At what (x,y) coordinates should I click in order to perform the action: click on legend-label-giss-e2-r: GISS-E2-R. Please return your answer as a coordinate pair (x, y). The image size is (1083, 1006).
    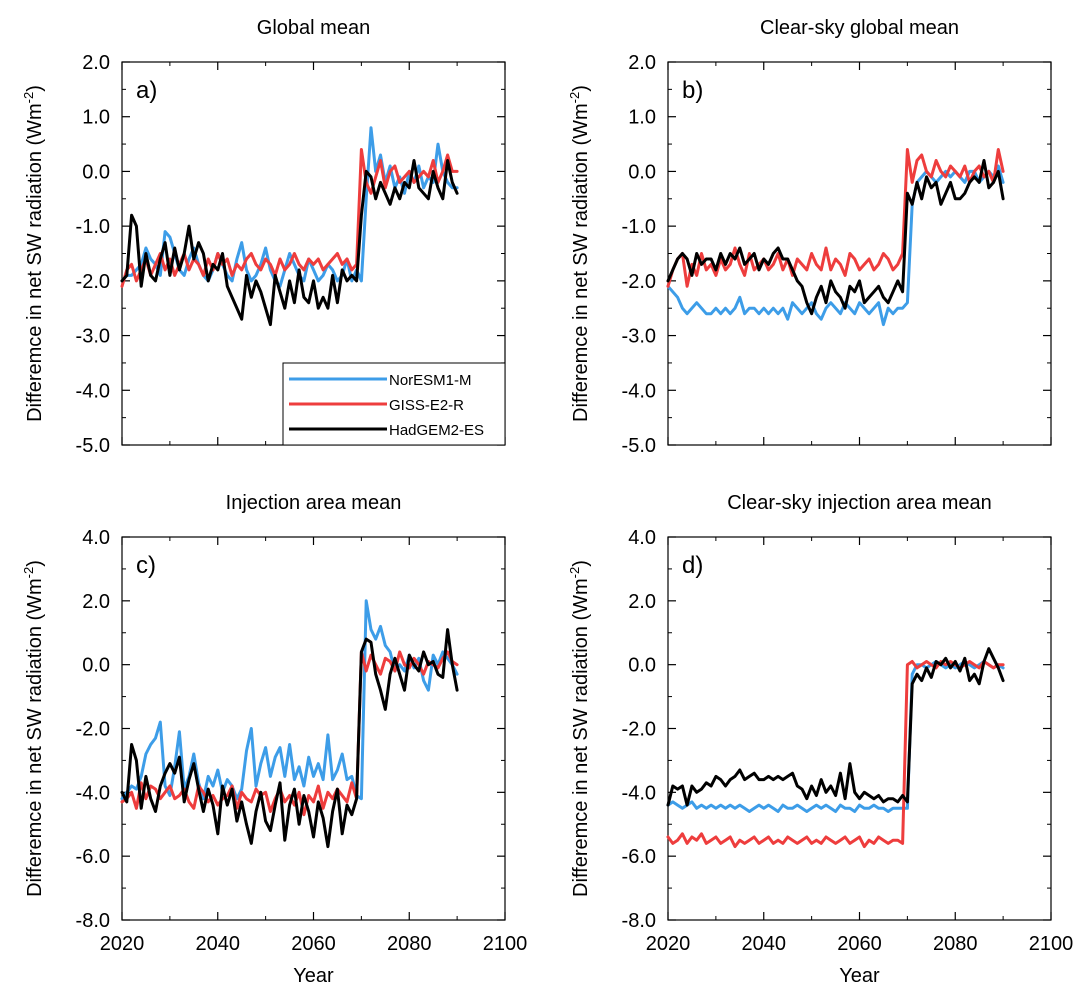
    Looking at the image, I should click on (426, 405).